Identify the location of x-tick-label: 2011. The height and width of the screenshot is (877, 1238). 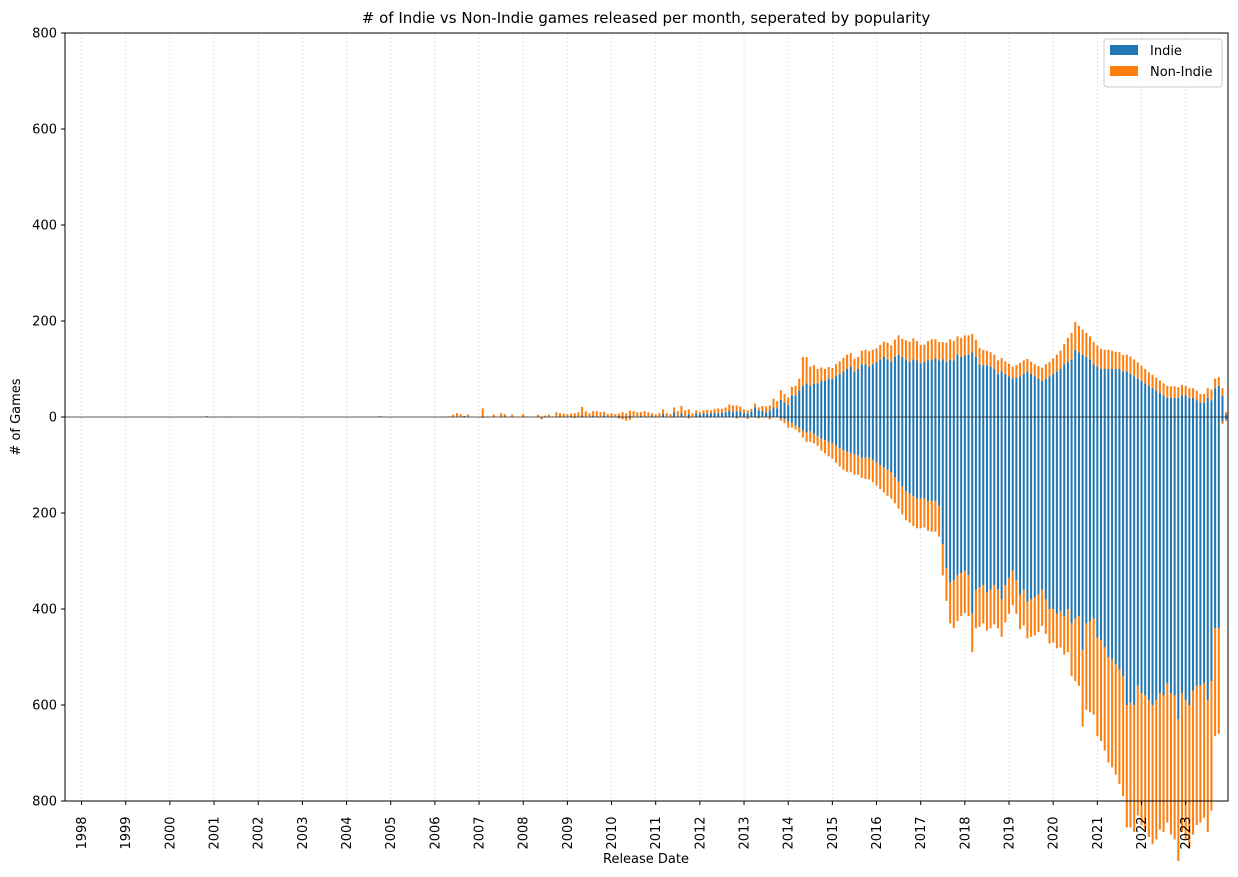
(656, 832).